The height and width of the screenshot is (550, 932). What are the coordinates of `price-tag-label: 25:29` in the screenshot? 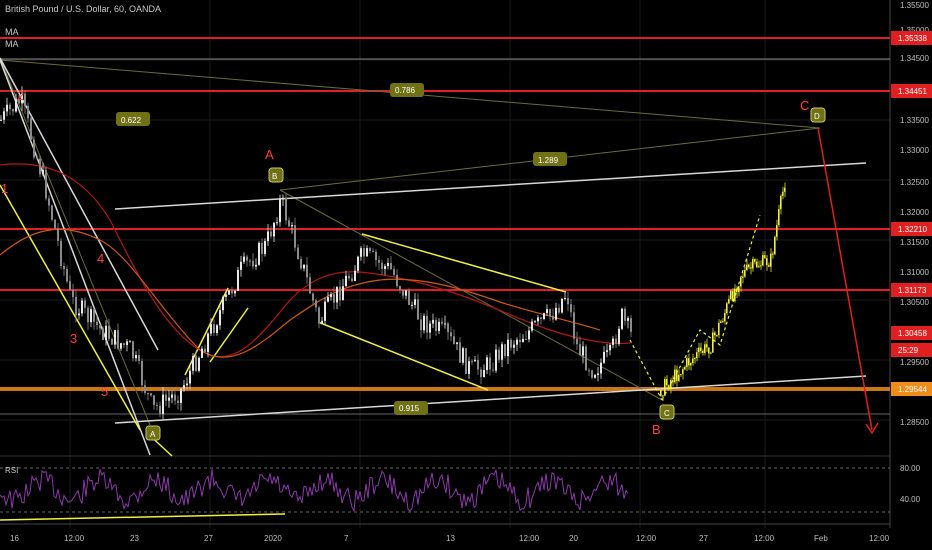 It's located at (908, 350).